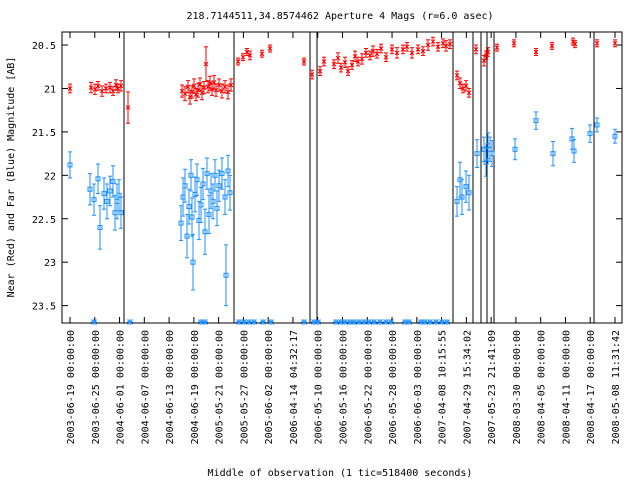 The image size is (640, 480). What do you see at coordinates (44, 133) in the screenshot?
I see `y-tick-label-2: 21.5` at bounding box center [44, 133].